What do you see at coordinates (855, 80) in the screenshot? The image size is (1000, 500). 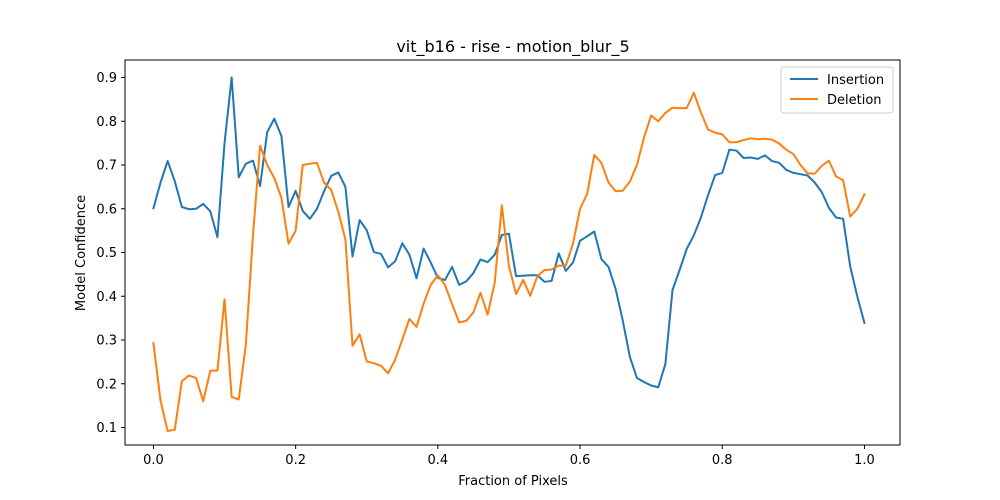 I see `legend-label-insertion: Insertion` at bounding box center [855, 80].